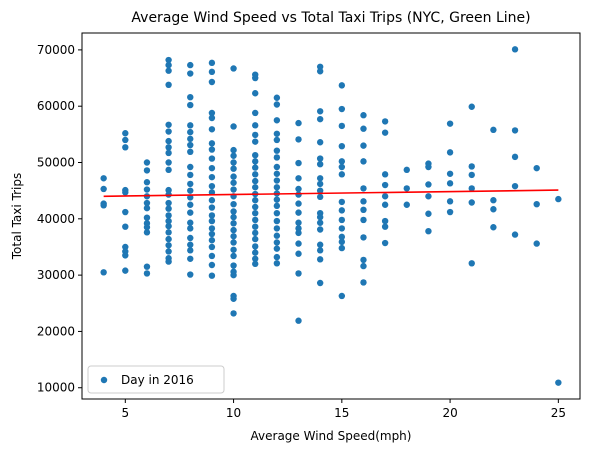 The image size is (592, 453). I want to click on y-tick-label: 70000, so click(56, 50).